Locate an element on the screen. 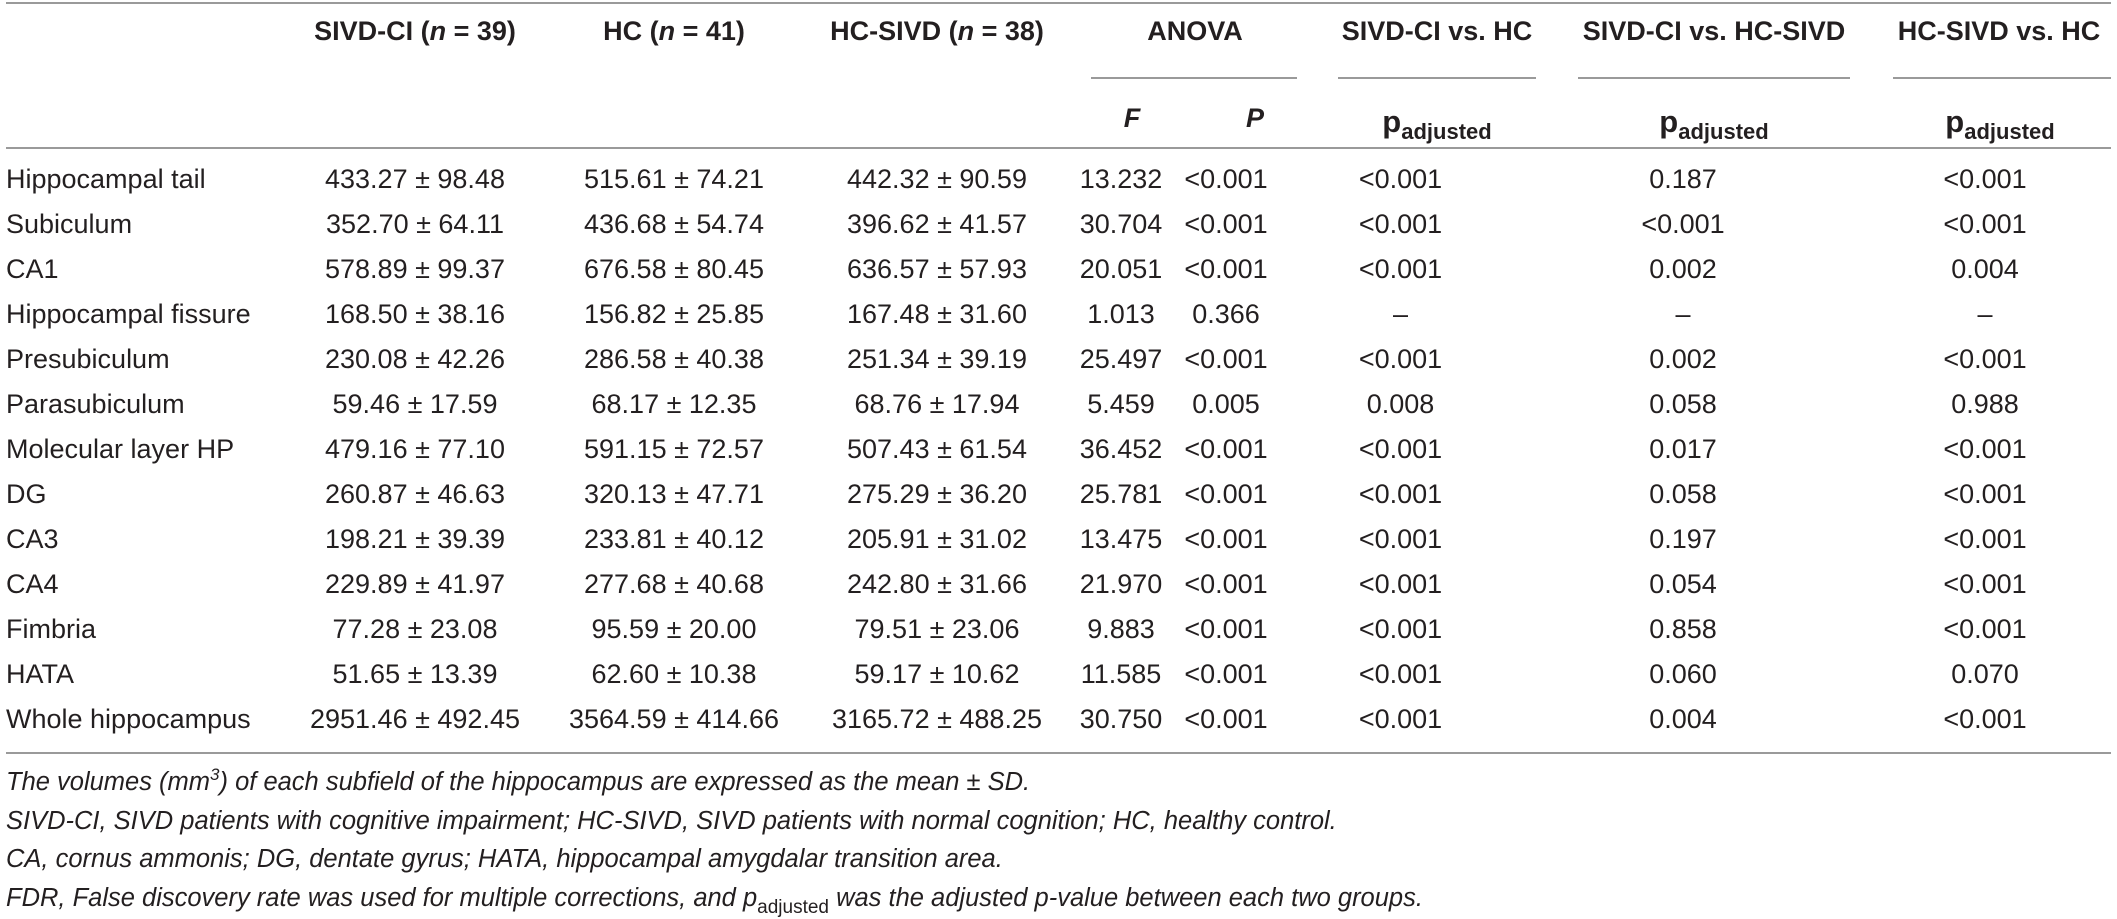 This screenshot has width=2117, height=919. p-value: 0.366 is located at coordinates (1226, 314).